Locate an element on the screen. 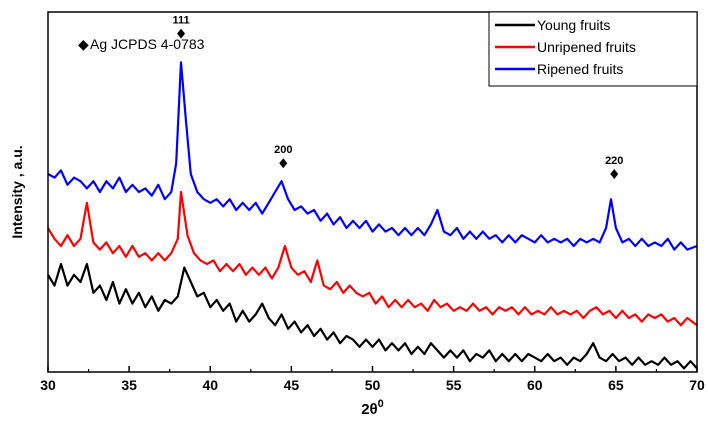  legend-label: Unripened fruits is located at coordinates (586, 47).